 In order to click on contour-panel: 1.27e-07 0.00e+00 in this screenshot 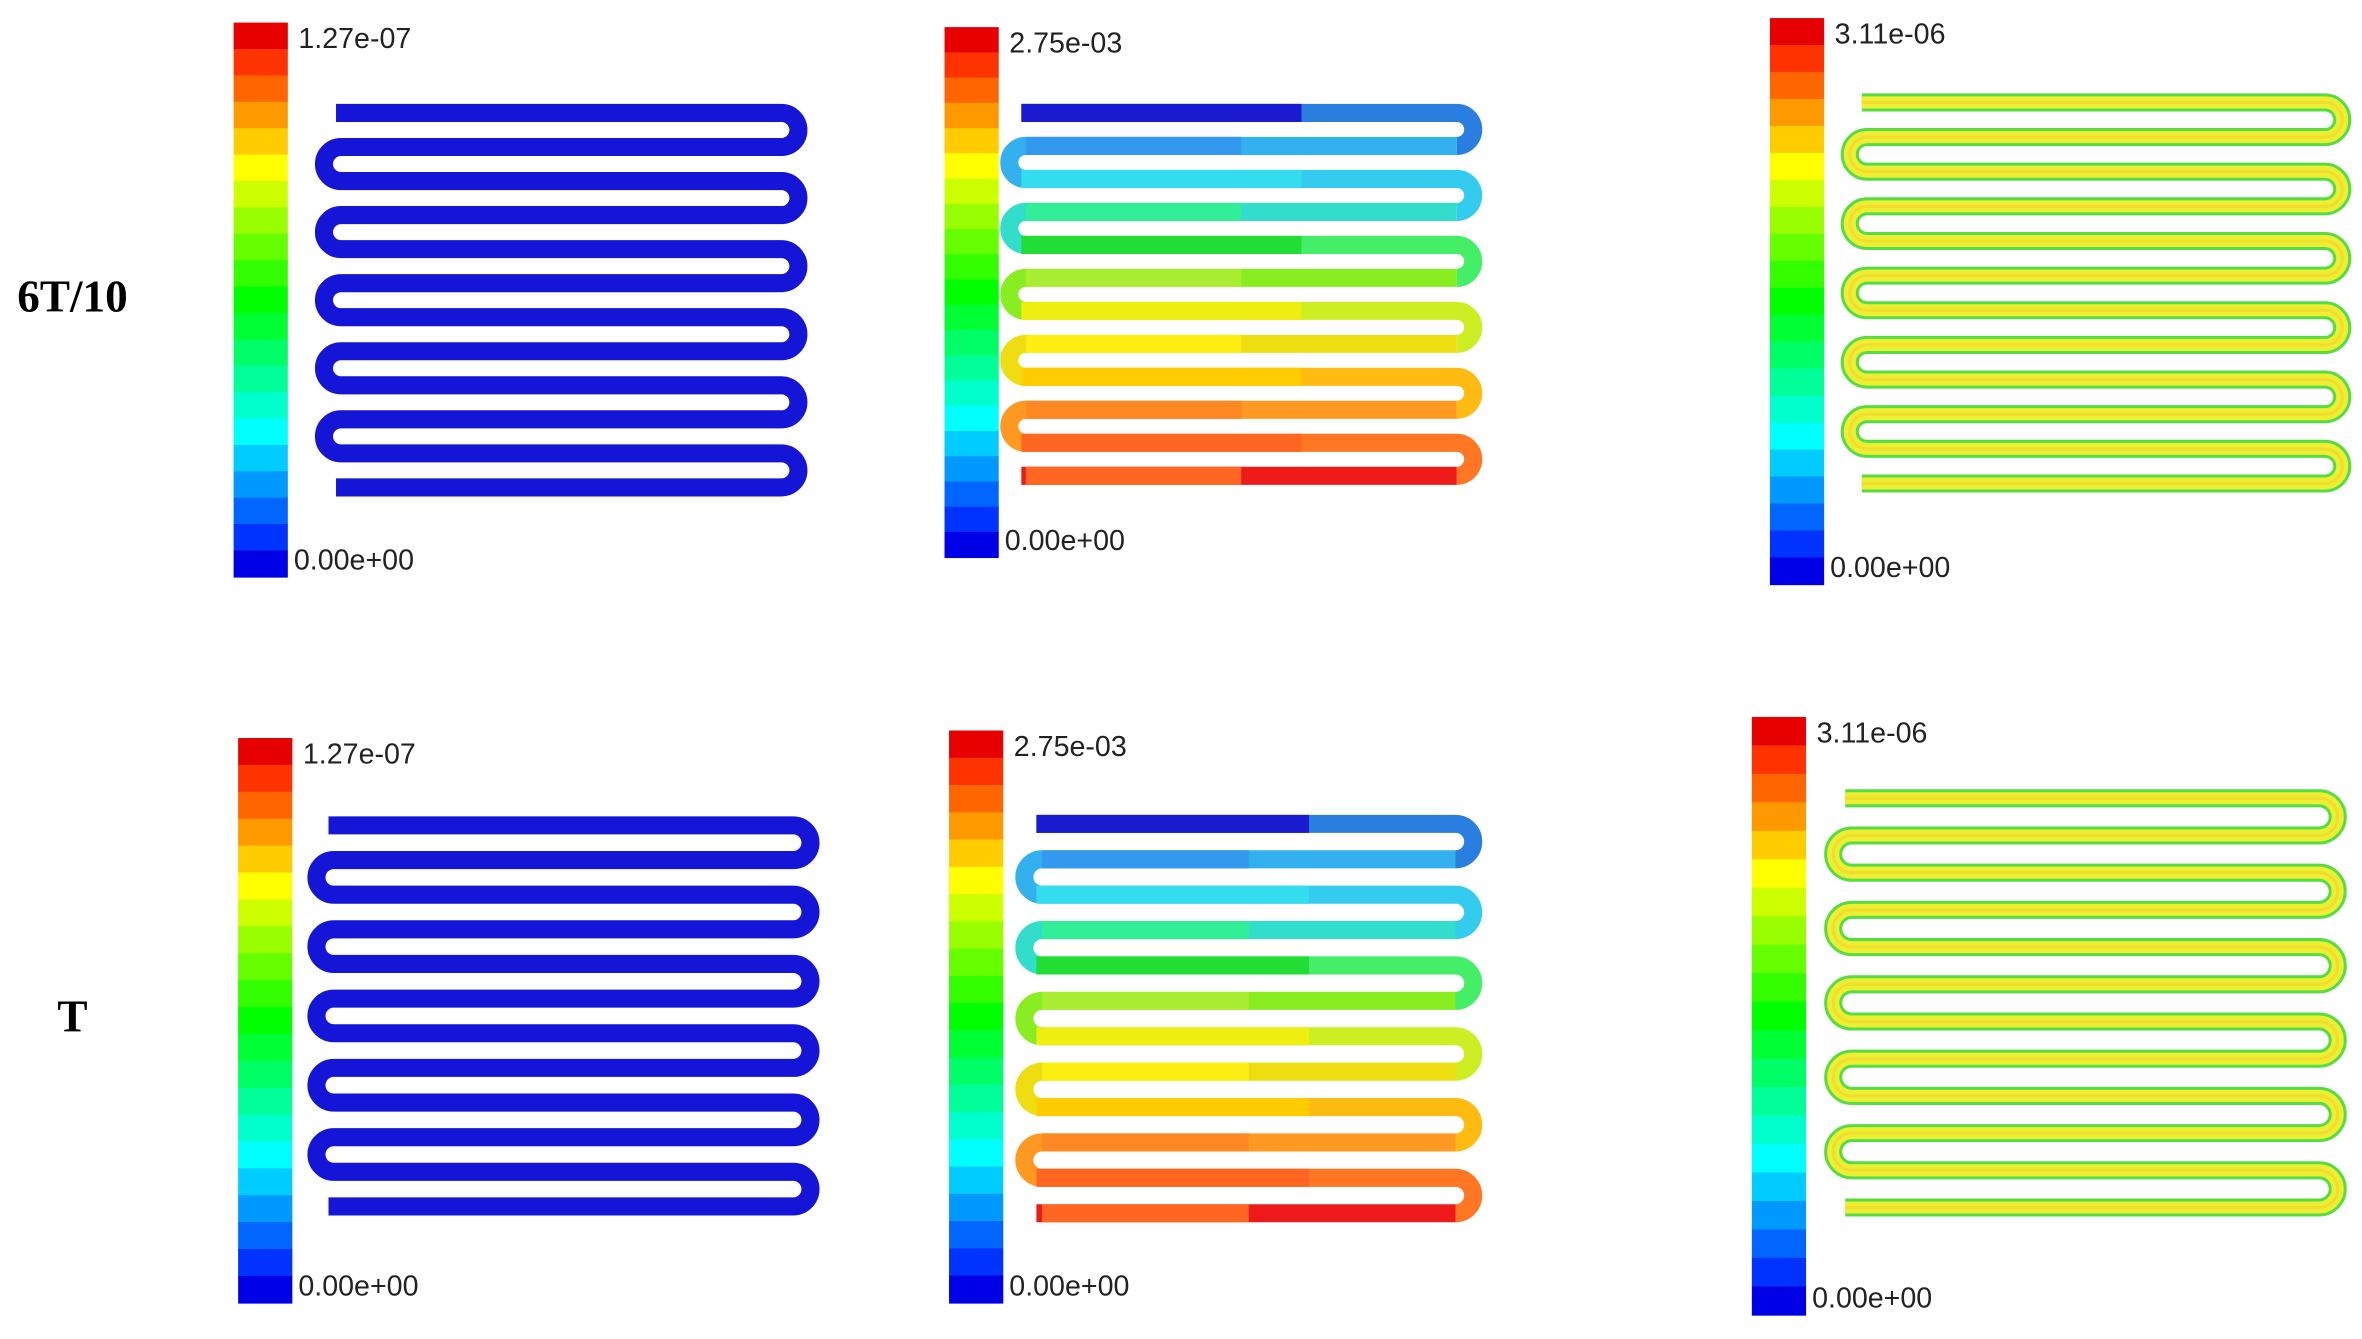, I will do `click(529, 1021)`.